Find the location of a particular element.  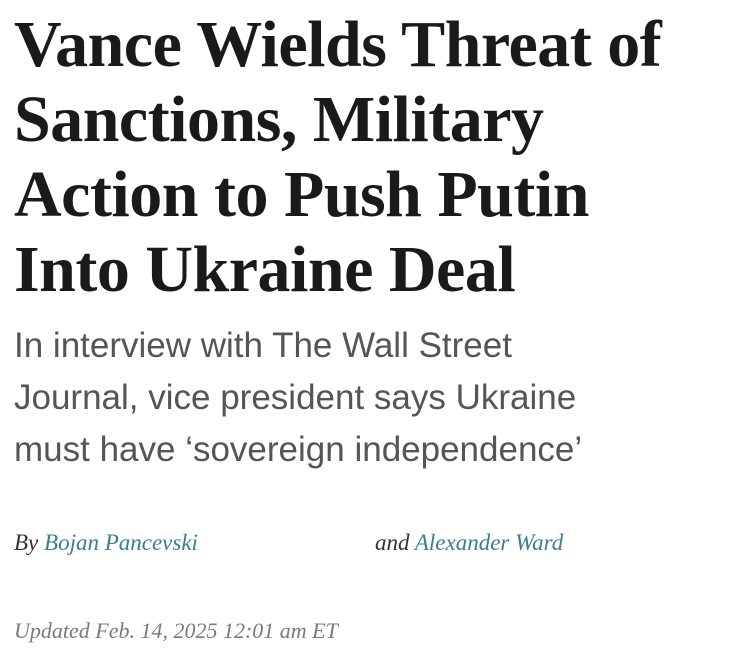

updated-timestamp: Updated Feb. 14, 2025 12:01 am ET is located at coordinates (176, 630).